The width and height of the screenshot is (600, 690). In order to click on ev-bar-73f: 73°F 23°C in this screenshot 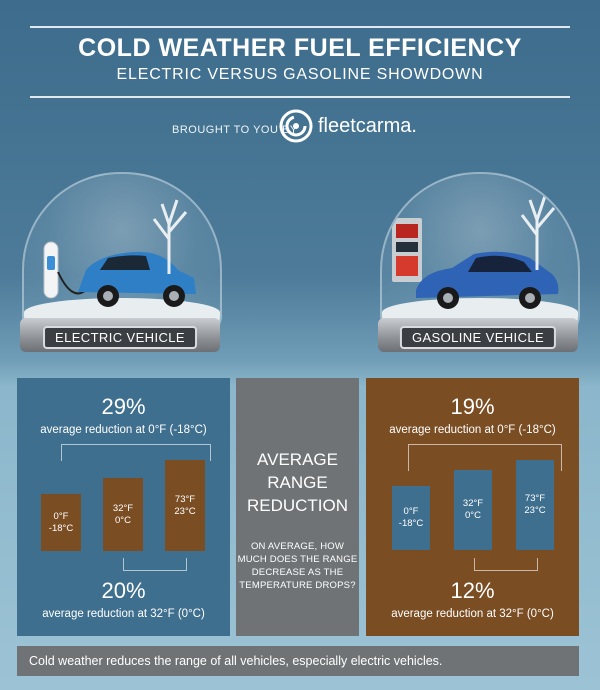, I will do `click(185, 505)`.